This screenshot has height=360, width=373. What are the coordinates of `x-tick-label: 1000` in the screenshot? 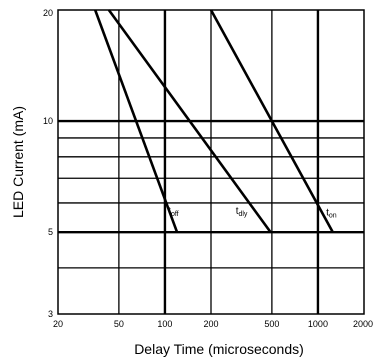 It's located at (318, 324).